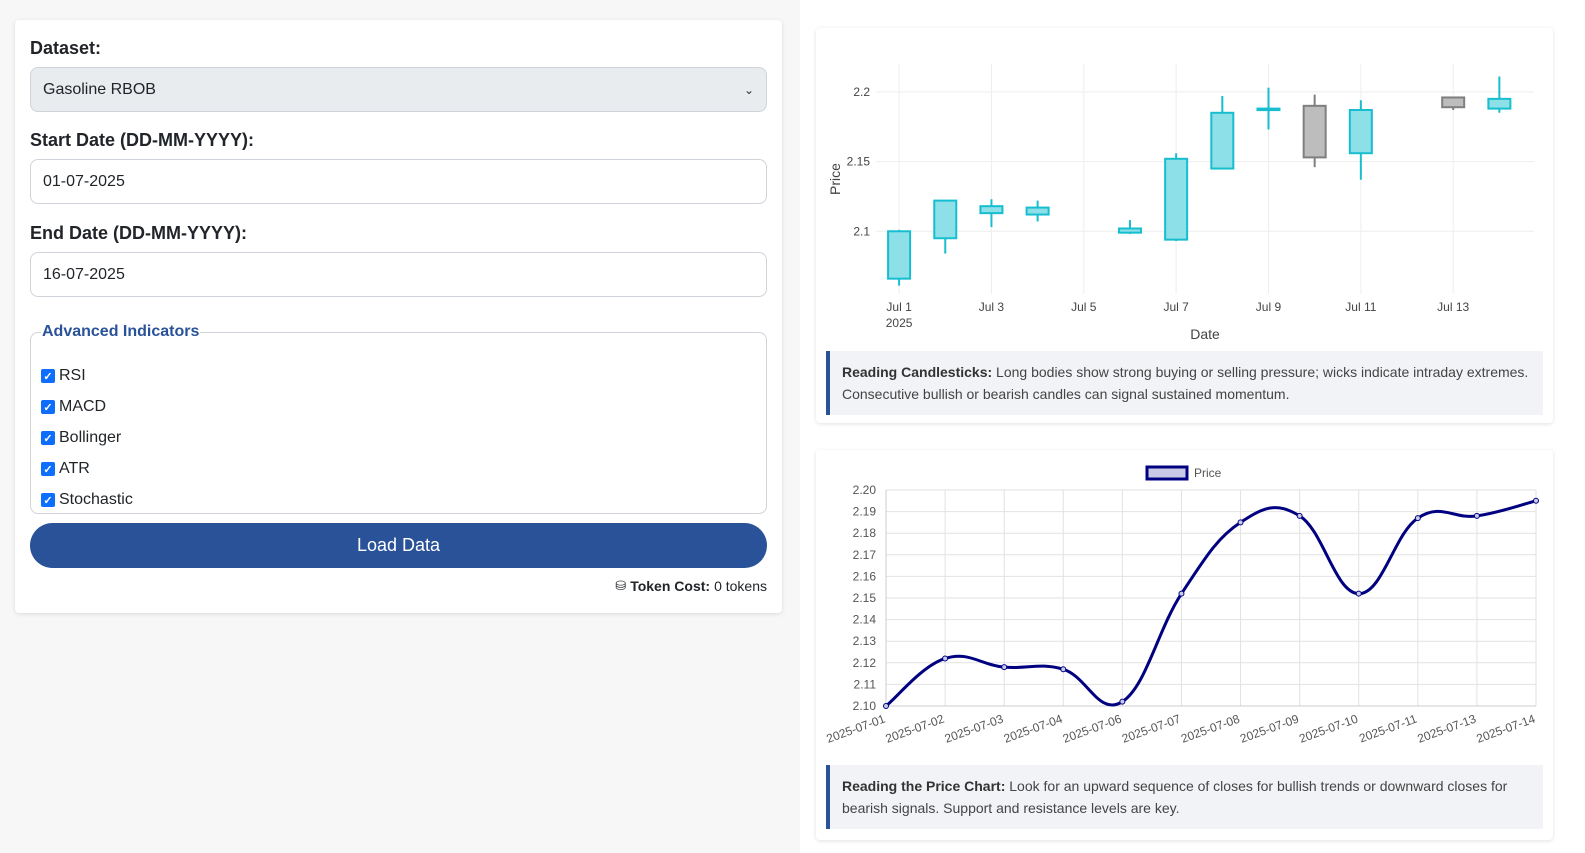 Image resolution: width=1585 pixels, height=853 pixels. I want to click on token-cost-label: Token Cost:, so click(670, 586).